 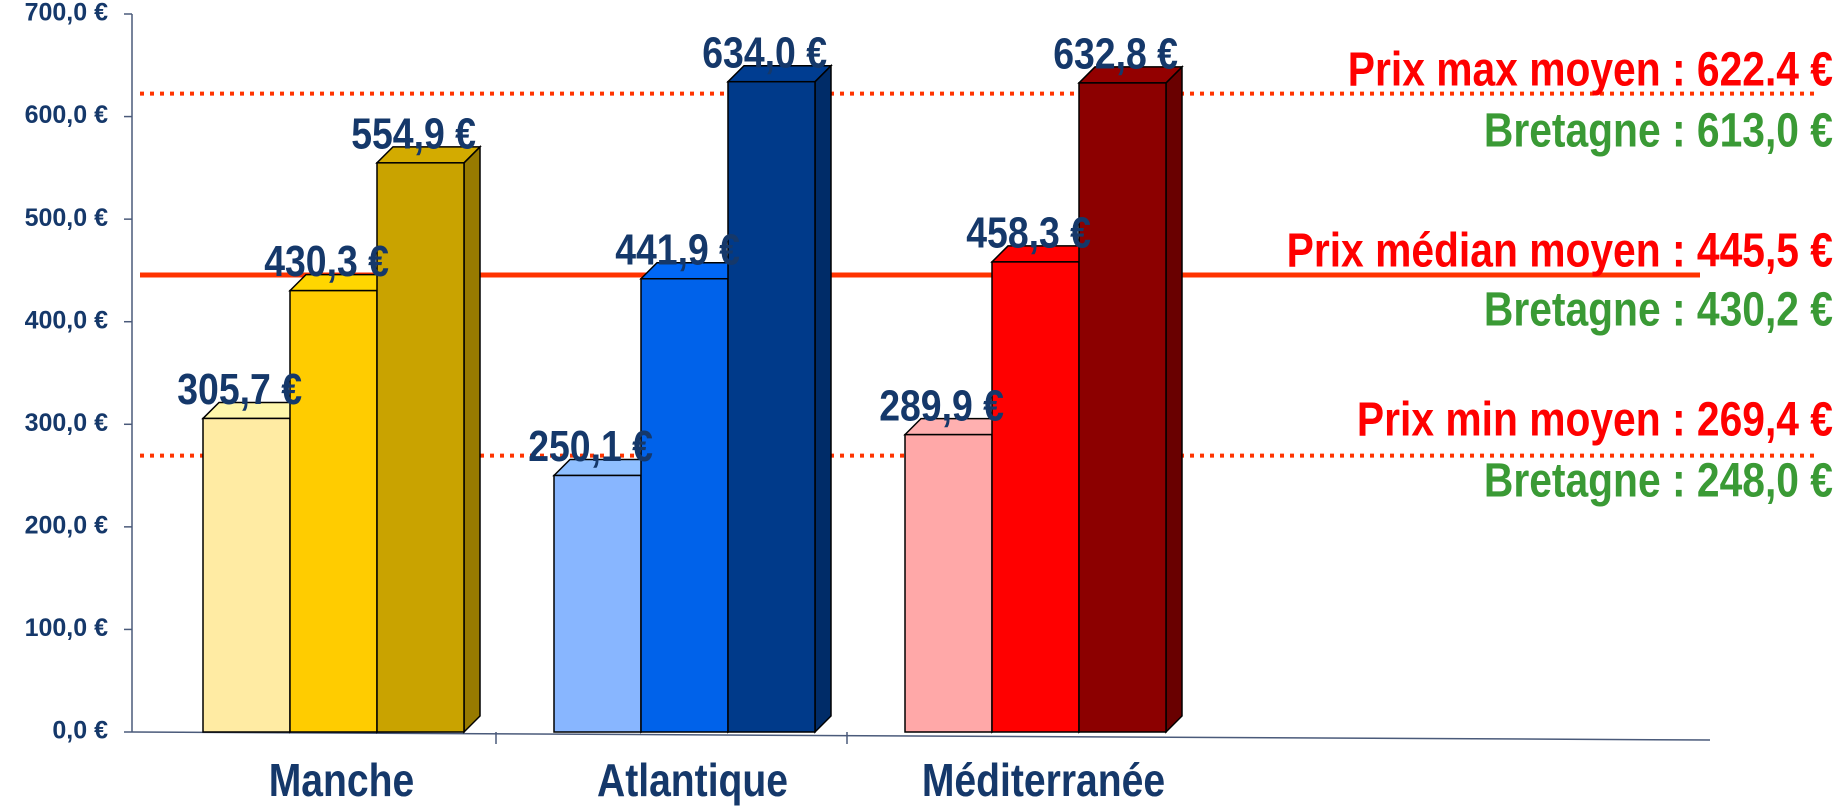 I want to click on reference-note: Bretagne : 430,2 €, so click(x=1658, y=310).